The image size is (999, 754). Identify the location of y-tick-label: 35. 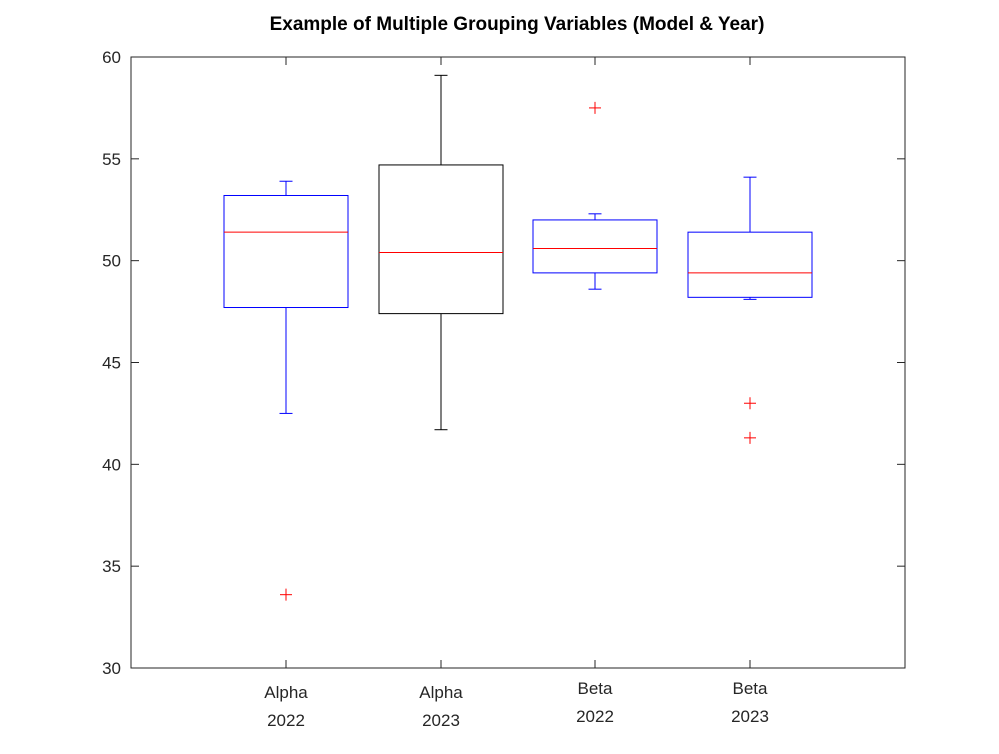
(111, 566).